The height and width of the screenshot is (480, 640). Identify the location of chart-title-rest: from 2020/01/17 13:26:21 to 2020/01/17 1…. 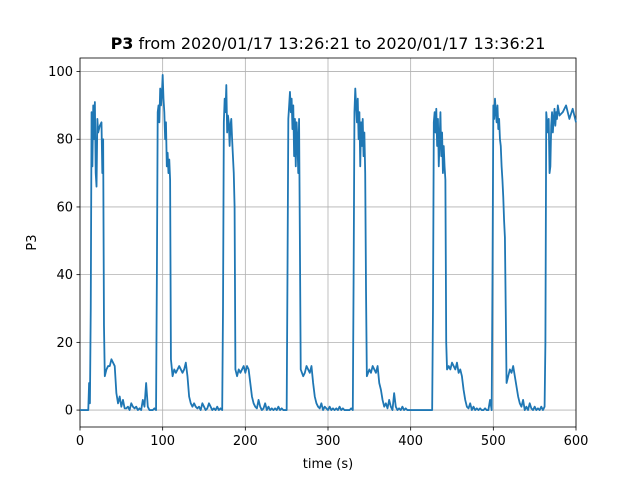
(339, 43).